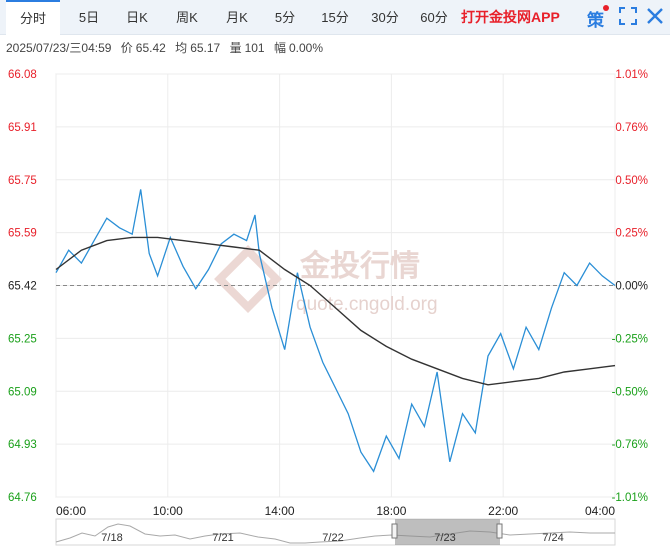 The width and height of the screenshot is (670, 546). What do you see at coordinates (552, 538) in the screenshot?
I see `navigator-date-label: 7/24` at bounding box center [552, 538].